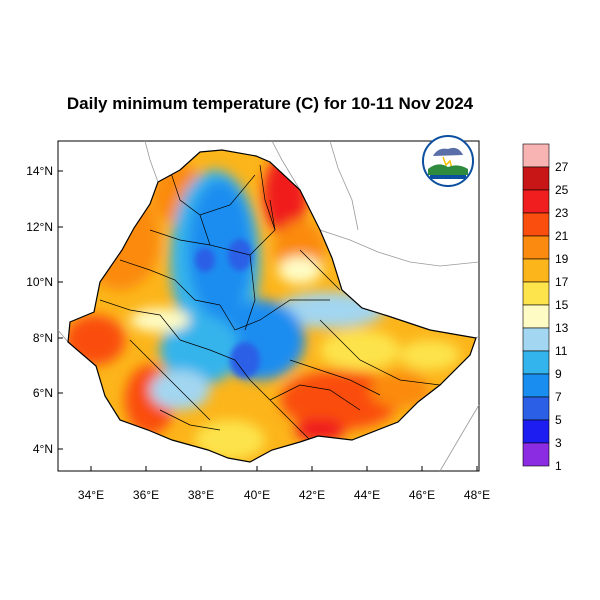 This screenshot has height=600, width=600. What do you see at coordinates (39, 282) in the screenshot?
I see `y-tick-label: 10°N` at bounding box center [39, 282].